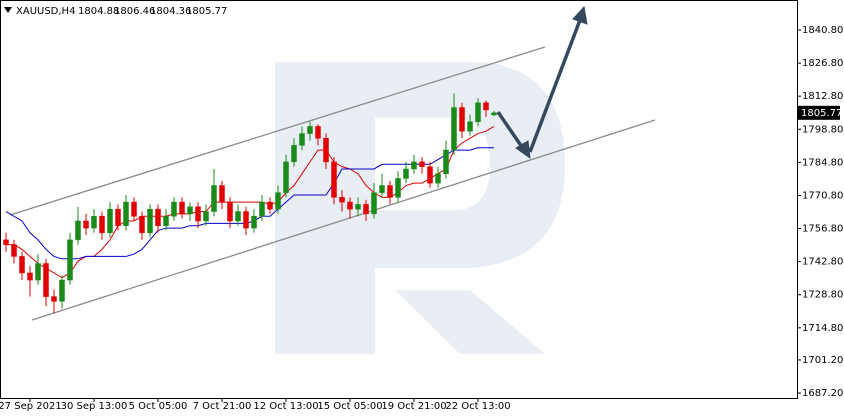 The height and width of the screenshot is (416, 844). Describe the element at coordinates (822, 129) in the screenshot. I see `y-tick-label: 1798.80` at that location.